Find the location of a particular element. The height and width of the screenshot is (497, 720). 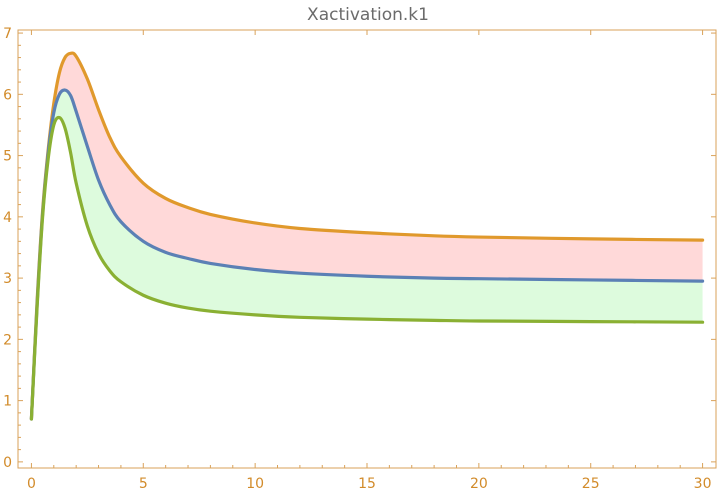

chart-title: Xactivation.k1 is located at coordinates (368, 15).